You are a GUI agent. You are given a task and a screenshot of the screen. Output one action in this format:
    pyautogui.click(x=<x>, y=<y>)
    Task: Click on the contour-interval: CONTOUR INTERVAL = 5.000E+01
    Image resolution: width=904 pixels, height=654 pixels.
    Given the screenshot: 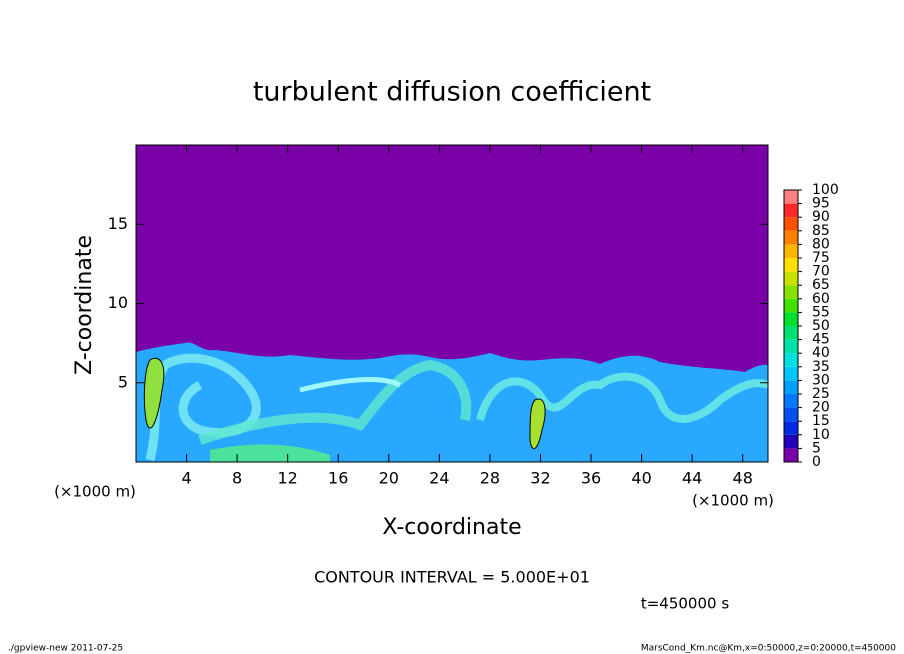 What is the action you would take?
    pyautogui.click(x=452, y=577)
    